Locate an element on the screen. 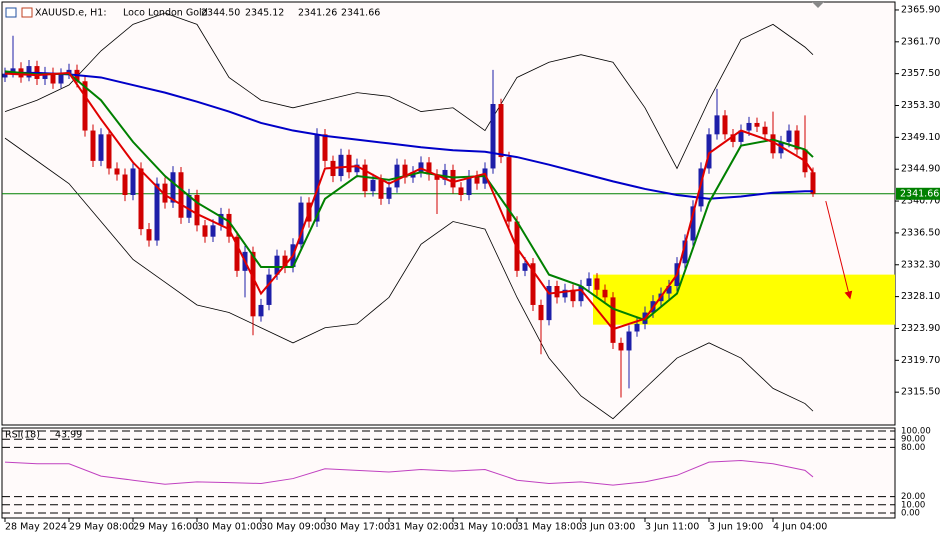 The height and width of the screenshot is (538, 950). y-tick-label: 2315.50 is located at coordinates (920, 392).